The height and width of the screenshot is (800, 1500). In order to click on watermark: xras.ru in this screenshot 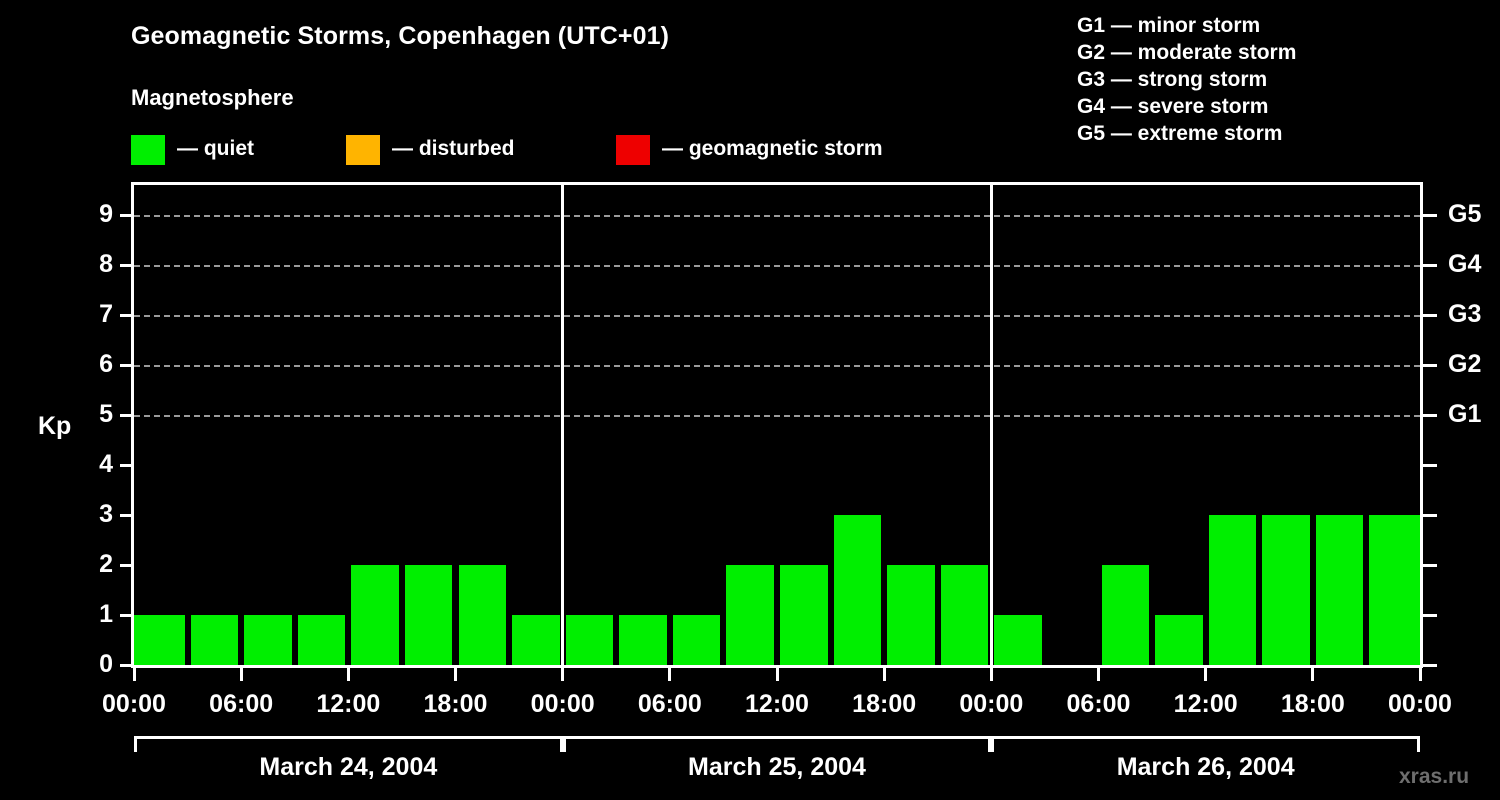, I will do `click(1434, 776)`.